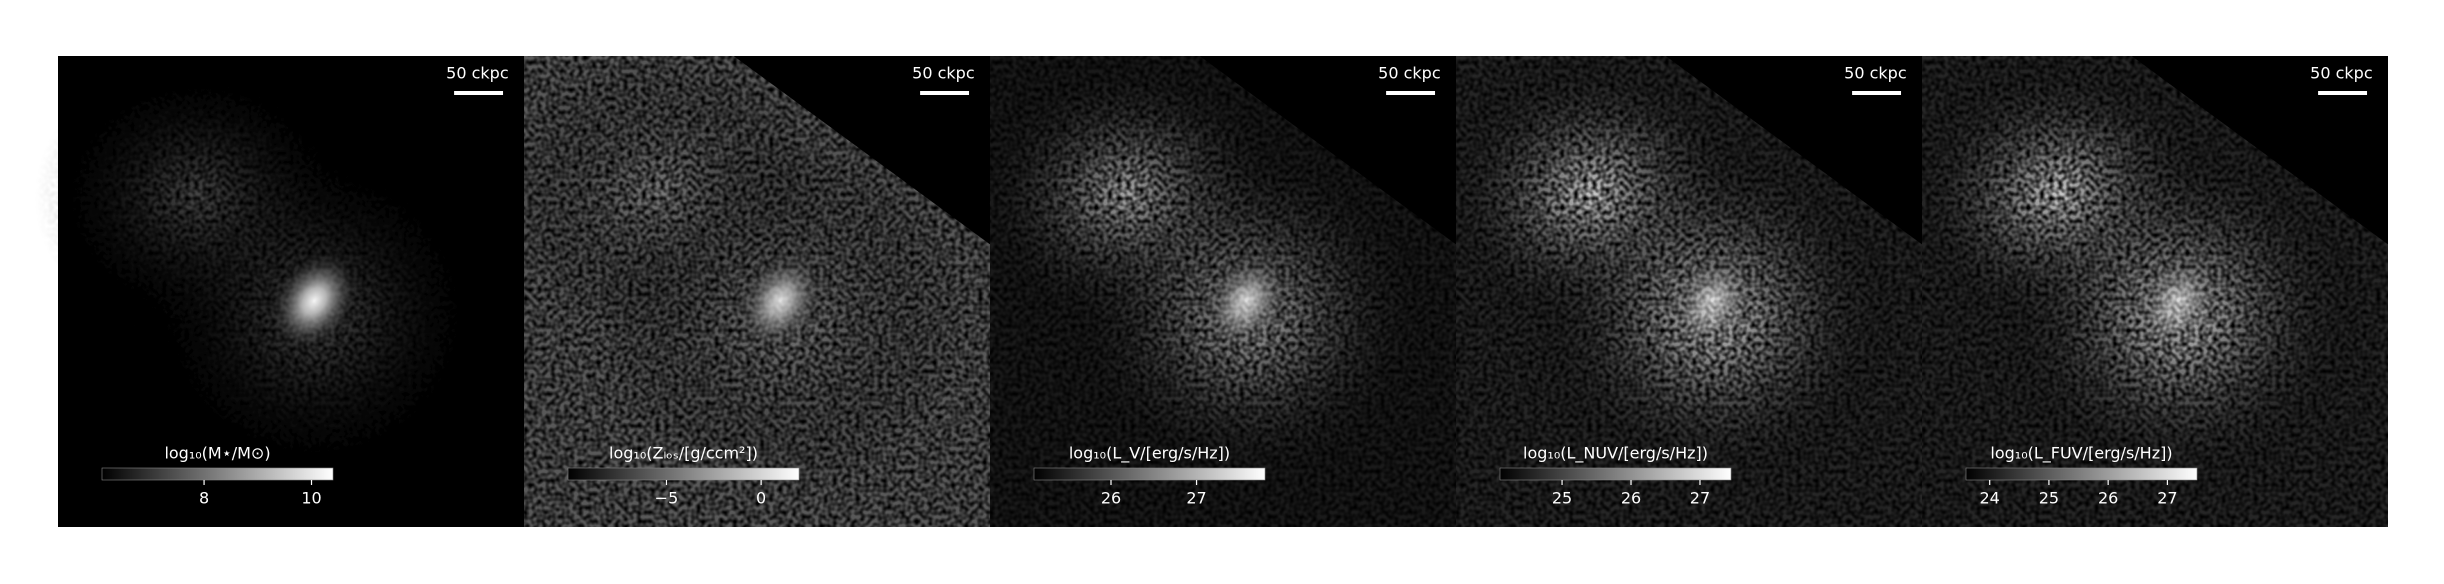  I want to click on colorbar-tick-label: 8, so click(204, 498).